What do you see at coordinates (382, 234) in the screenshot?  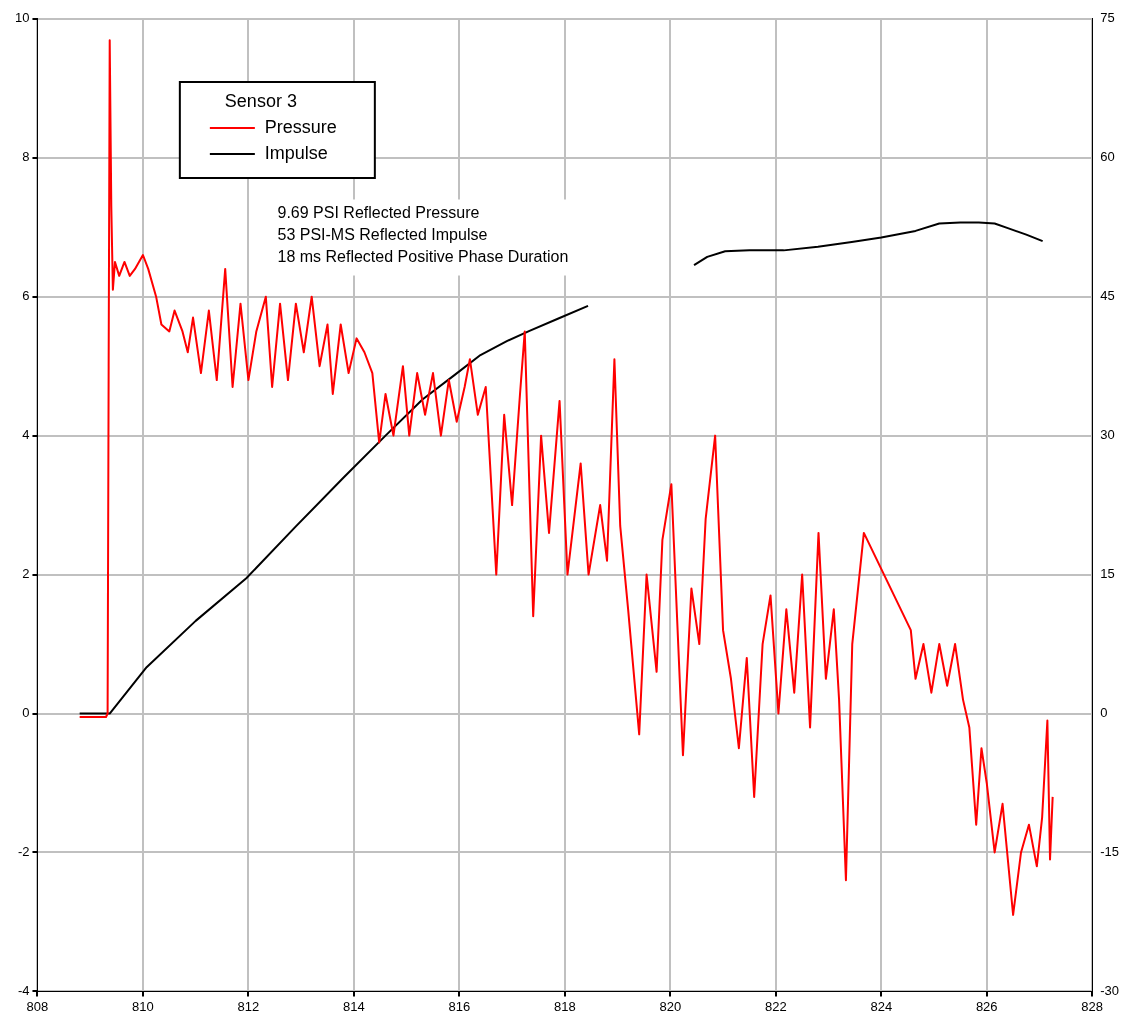 I see `annotation: 53 PSI-MS Reflected Impulse` at bounding box center [382, 234].